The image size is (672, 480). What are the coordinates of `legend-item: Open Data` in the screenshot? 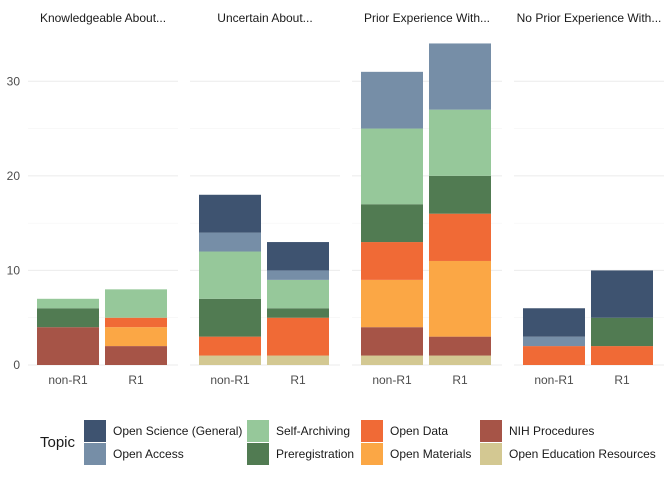 It's located at (404, 431).